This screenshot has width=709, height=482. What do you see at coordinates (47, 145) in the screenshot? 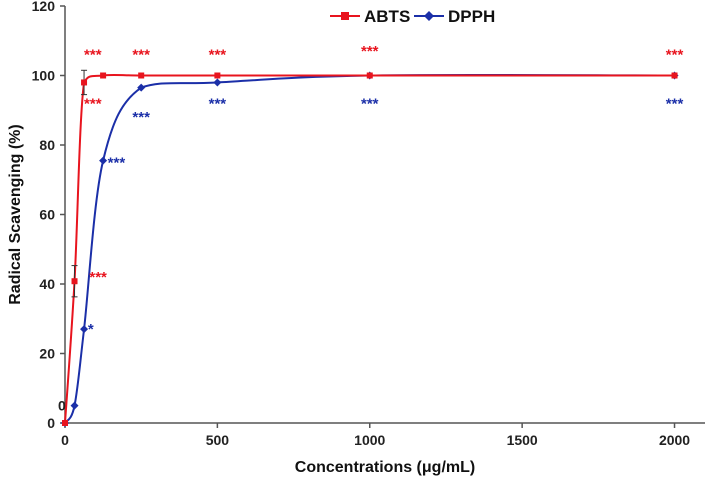
I see `y-tick-label: 80` at bounding box center [47, 145].